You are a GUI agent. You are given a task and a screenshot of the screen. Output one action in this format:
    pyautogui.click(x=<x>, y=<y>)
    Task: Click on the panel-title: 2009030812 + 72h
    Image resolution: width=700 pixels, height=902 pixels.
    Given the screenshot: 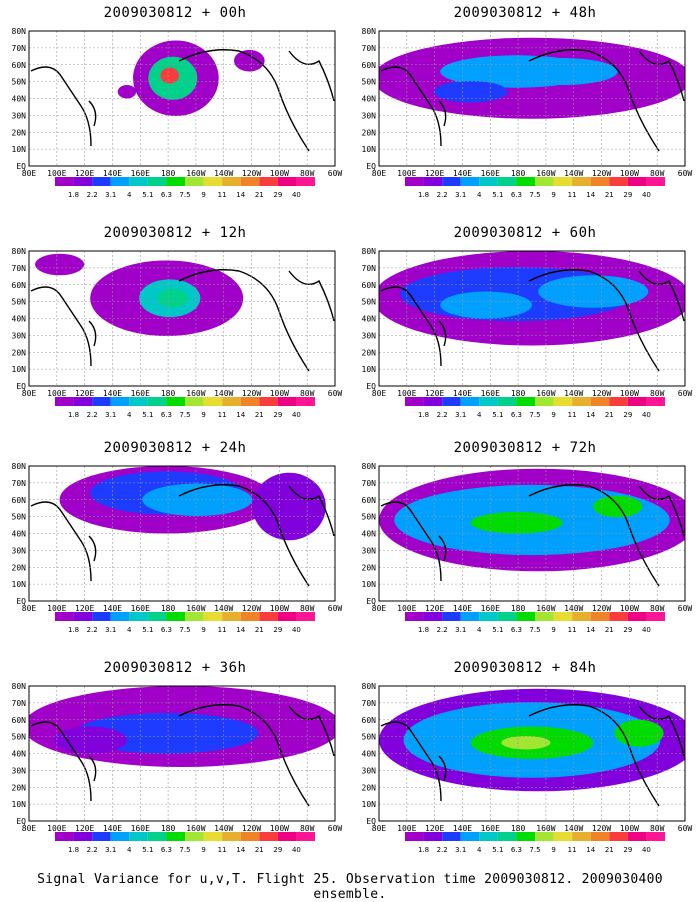 What is the action you would take?
    pyautogui.click(x=525, y=448)
    